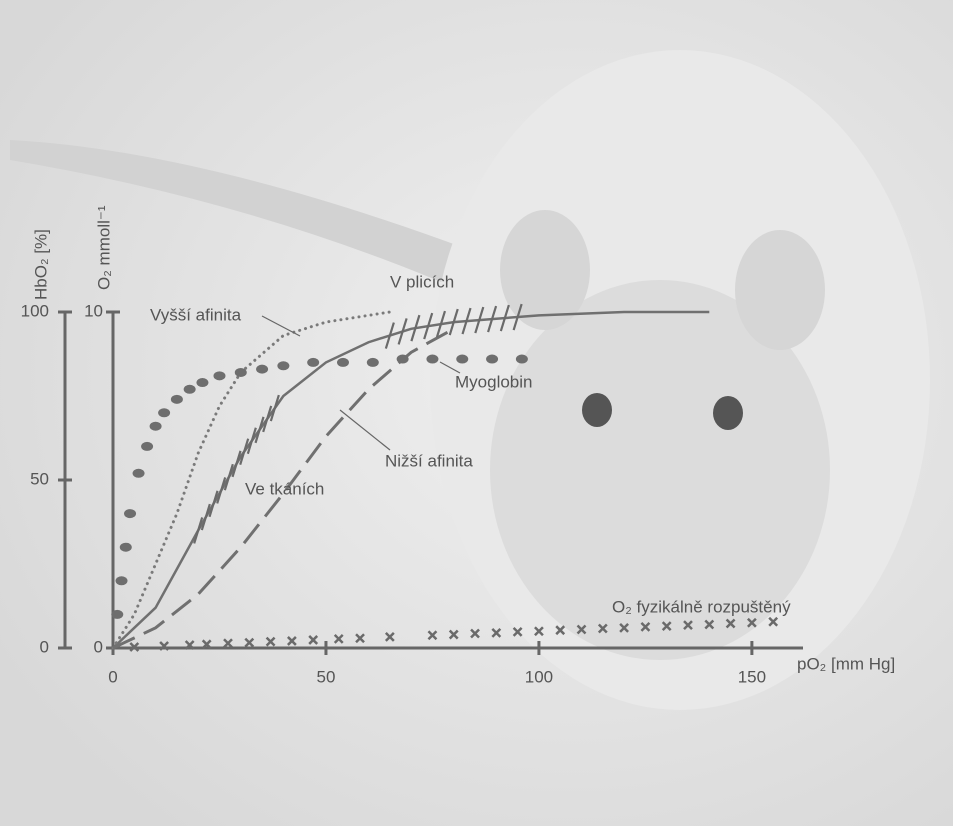 The width and height of the screenshot is (953, 826). What do you see at coordinates (284, 488) in the screenshot?
I see `annotation: Ve tkáních` at bounding box center [284, 488].